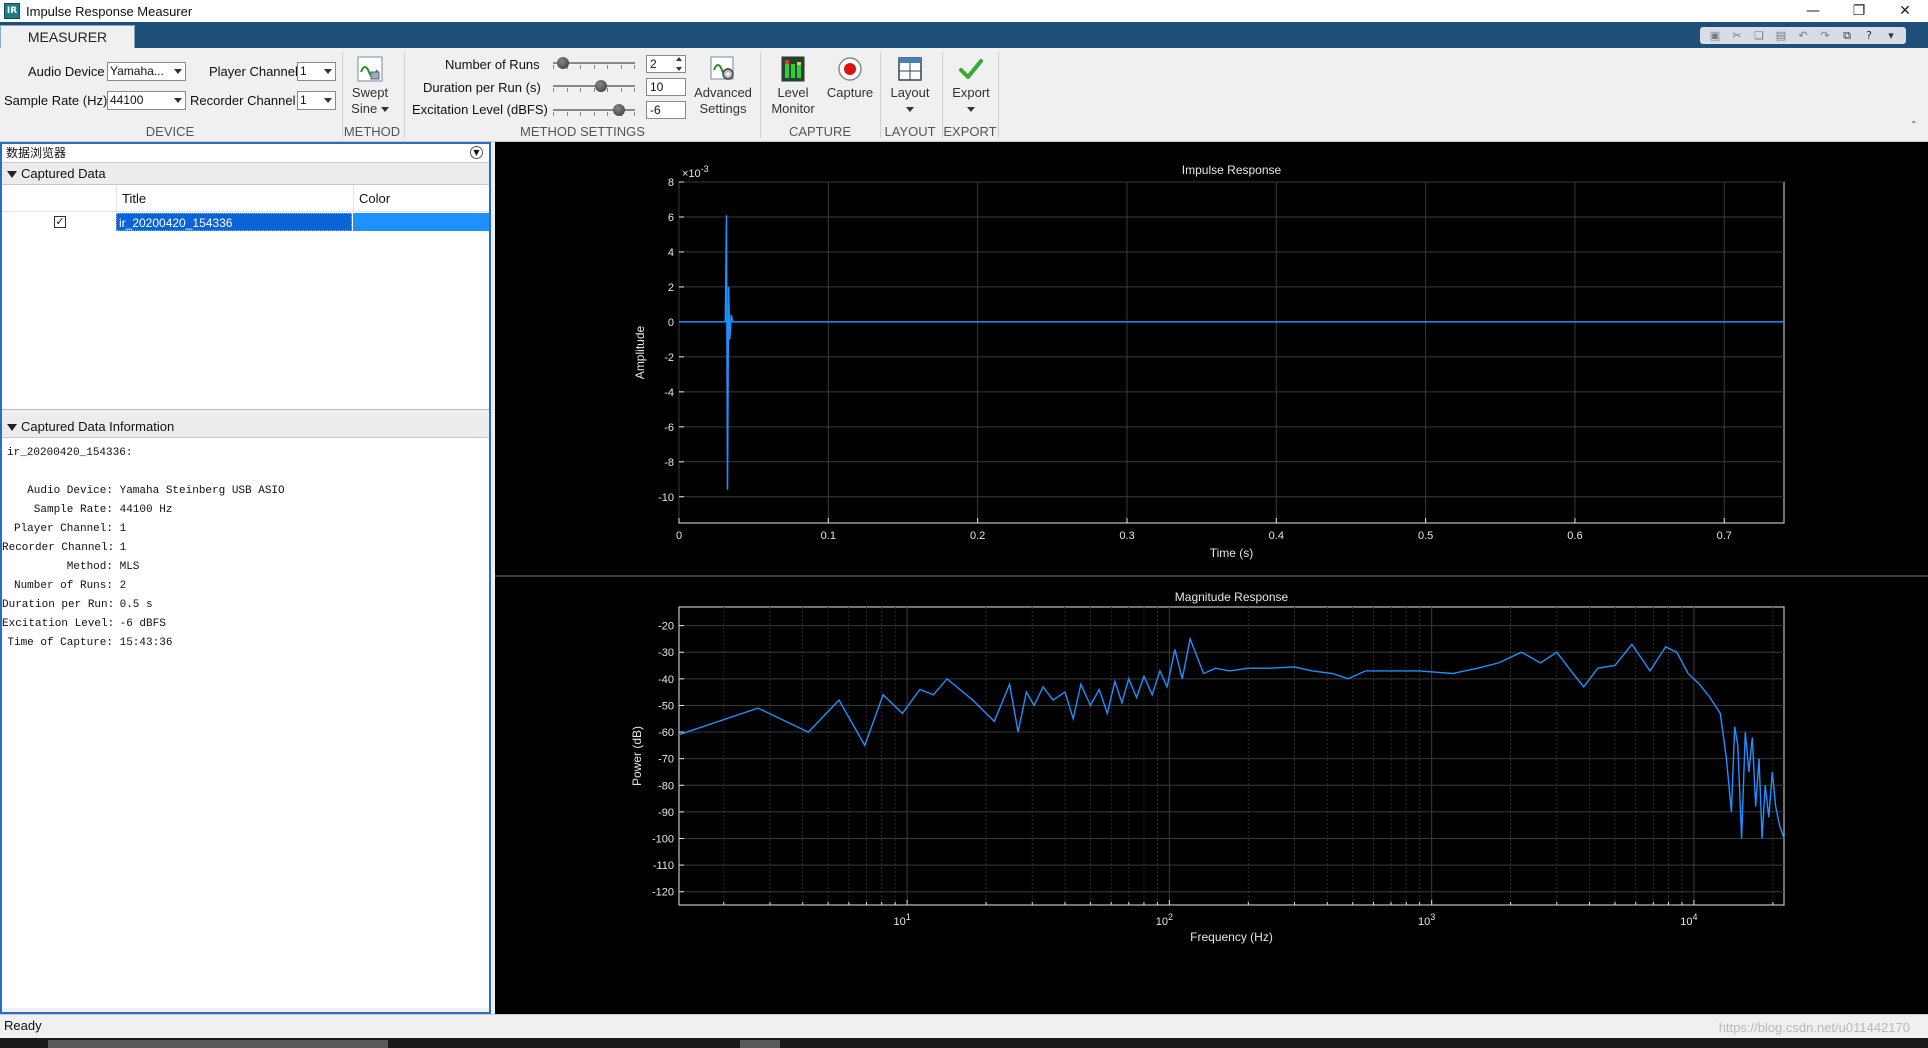 This screenshot has width=1928, height=1048. Describe the element at coordinates (245, 548) in the screenshot. I see `info-line: Recorder Channel: 1` at that location.